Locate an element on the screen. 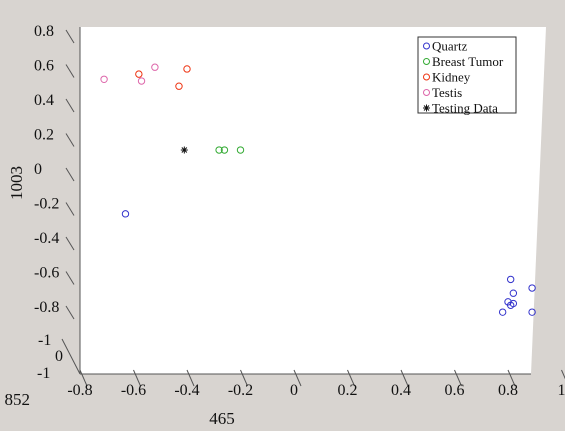  y-tick-label: -0.4 is located at coordinates (46, 238).